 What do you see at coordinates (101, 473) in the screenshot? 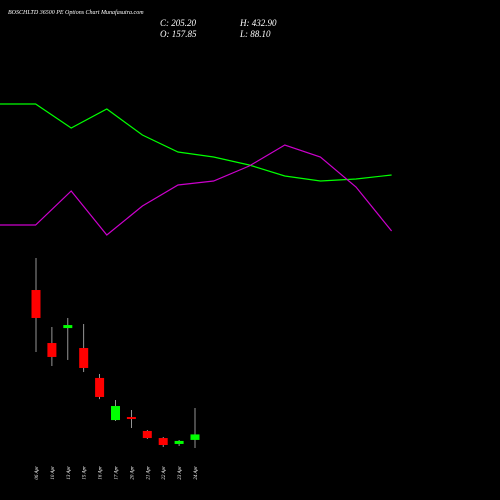
I see `x-tick-label: 16 Apr` at bounding box center [101, 473].